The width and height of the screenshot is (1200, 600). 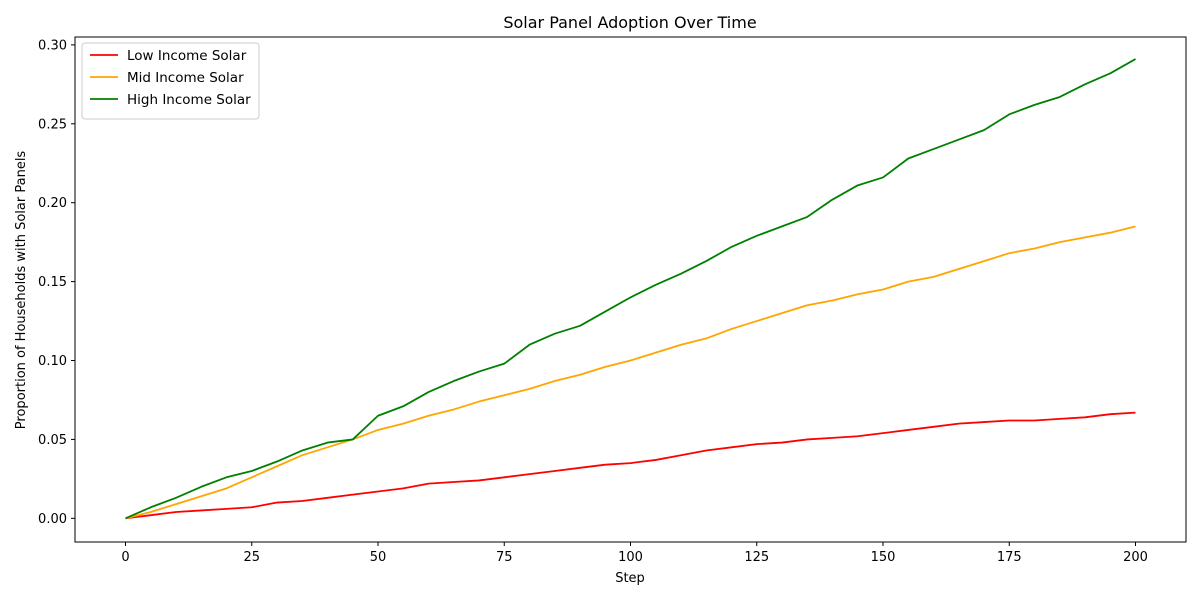 What do you see at coordinates (189, 100) in the screenshot?
I see `legend-label-2: High Income Solar` at bounding box center [189, 100].